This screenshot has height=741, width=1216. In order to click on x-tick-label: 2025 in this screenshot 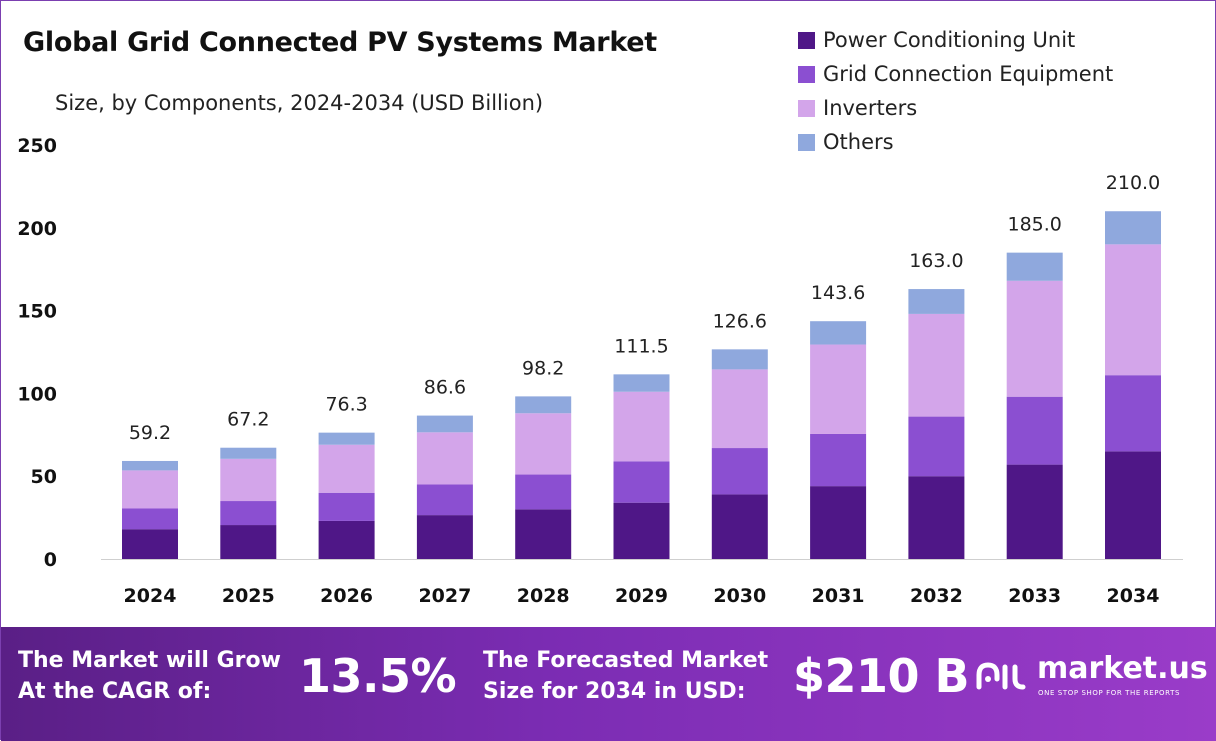, I will do `click(248, 596)`.